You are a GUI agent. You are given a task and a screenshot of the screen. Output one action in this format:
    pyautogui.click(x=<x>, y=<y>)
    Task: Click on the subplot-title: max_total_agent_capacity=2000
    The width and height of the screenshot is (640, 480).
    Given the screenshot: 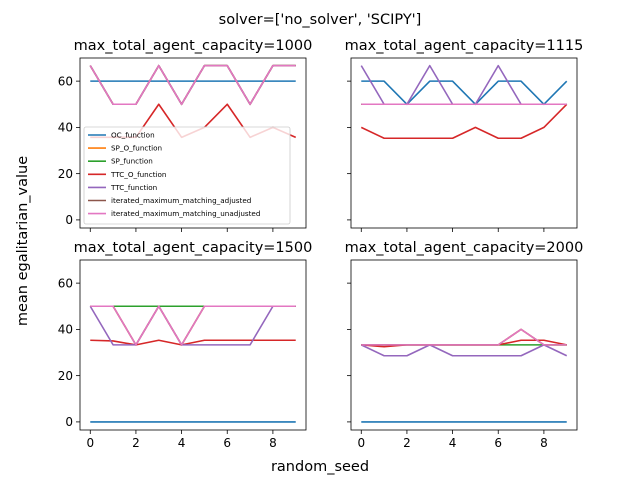 What is the action you would take?
    pyautogui.click(x=464, y=248)
    